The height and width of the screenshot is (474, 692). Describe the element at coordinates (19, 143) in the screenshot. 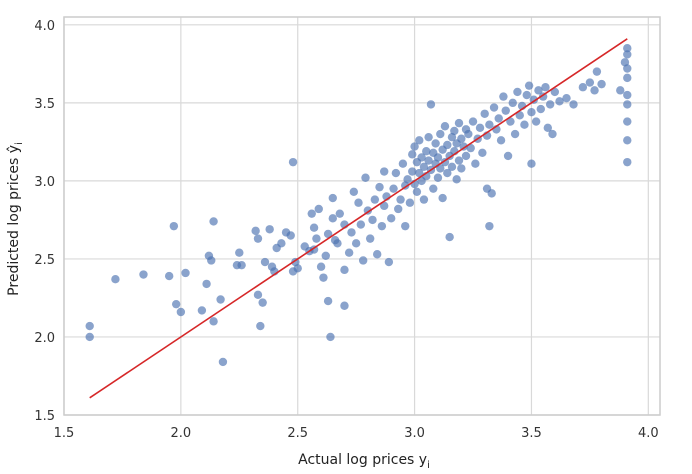

I see `y-axis-label-subscript: i` at that location.